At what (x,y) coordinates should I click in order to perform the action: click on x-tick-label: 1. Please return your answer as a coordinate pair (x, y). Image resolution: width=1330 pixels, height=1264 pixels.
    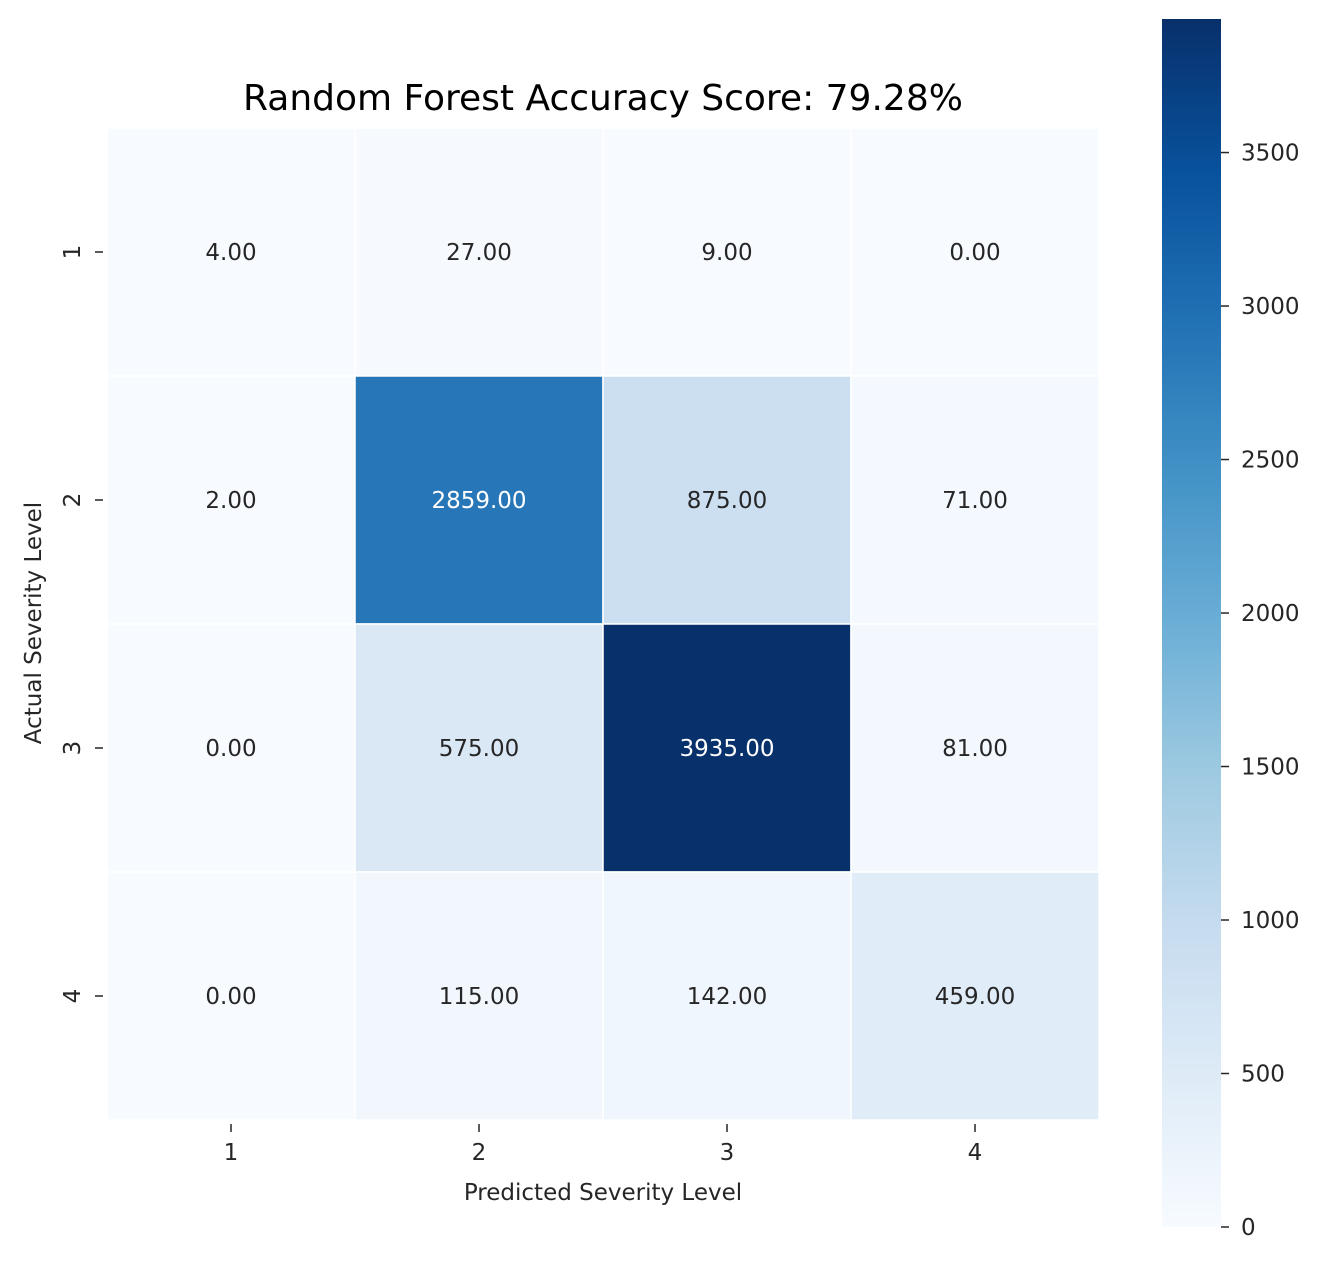
    Looking at the image, I should click on (231, 1153).